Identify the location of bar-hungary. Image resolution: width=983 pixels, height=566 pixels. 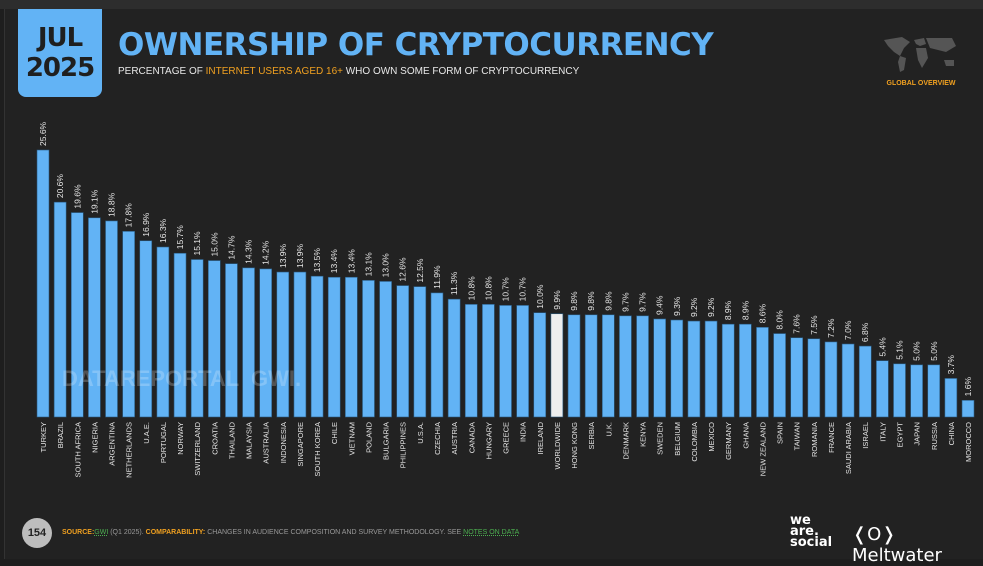
(488, 361).